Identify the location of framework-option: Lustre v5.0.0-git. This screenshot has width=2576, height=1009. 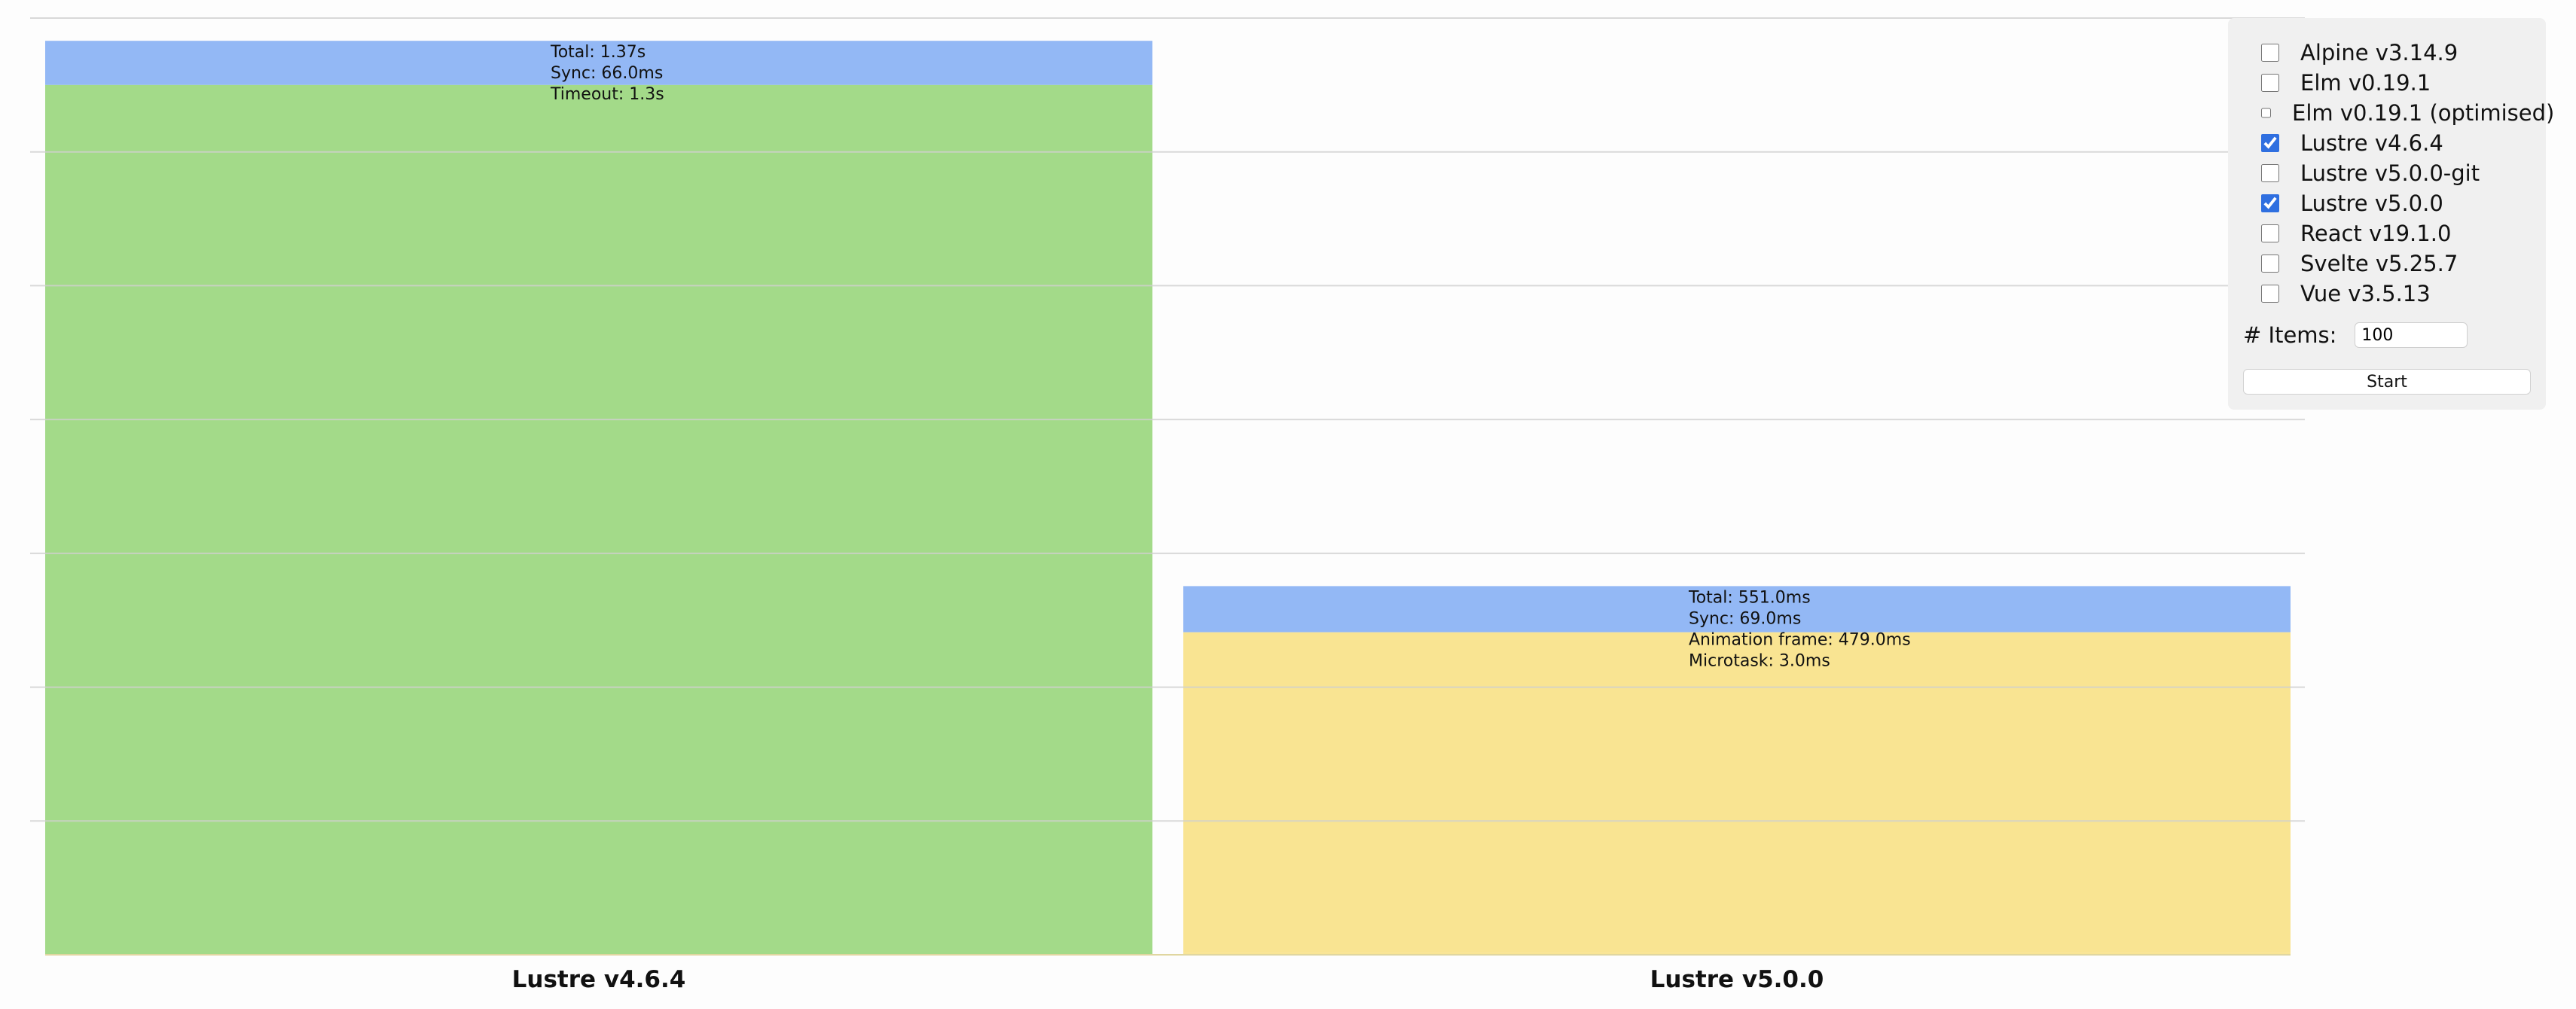
(2387, 173).